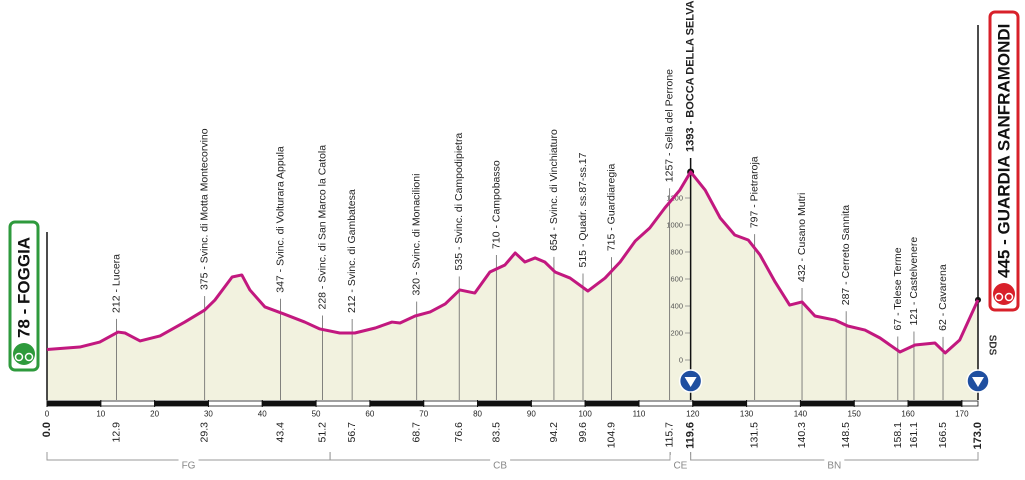 The image size is (1025, 480). What do you see at coordinates (943, 297) in the screenshot?
I see `waypoint-label: 62 - Cavarena` at bounding box center [943, 297].